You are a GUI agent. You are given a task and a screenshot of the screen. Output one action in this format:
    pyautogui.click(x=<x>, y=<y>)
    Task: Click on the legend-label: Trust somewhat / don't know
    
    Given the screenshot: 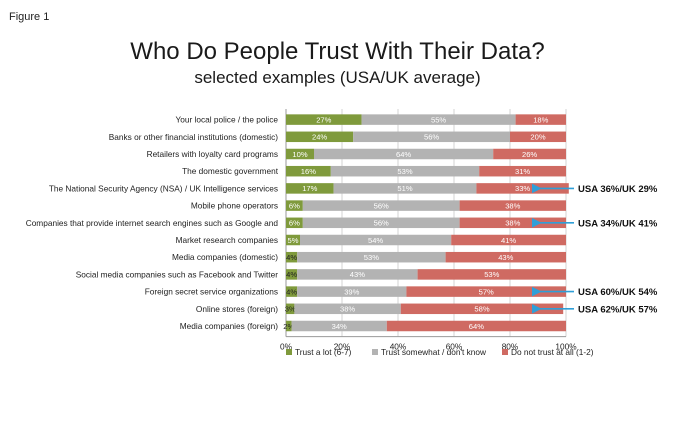 What is the action you would take?
    pyautogui.click(x=434, y=352)
    